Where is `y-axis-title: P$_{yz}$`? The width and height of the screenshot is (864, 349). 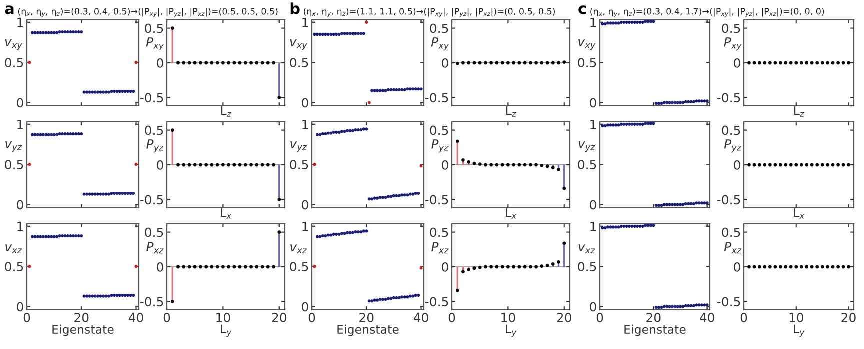 y-axis-title: P$_{yz}$ is located at coordinates (733, 146).